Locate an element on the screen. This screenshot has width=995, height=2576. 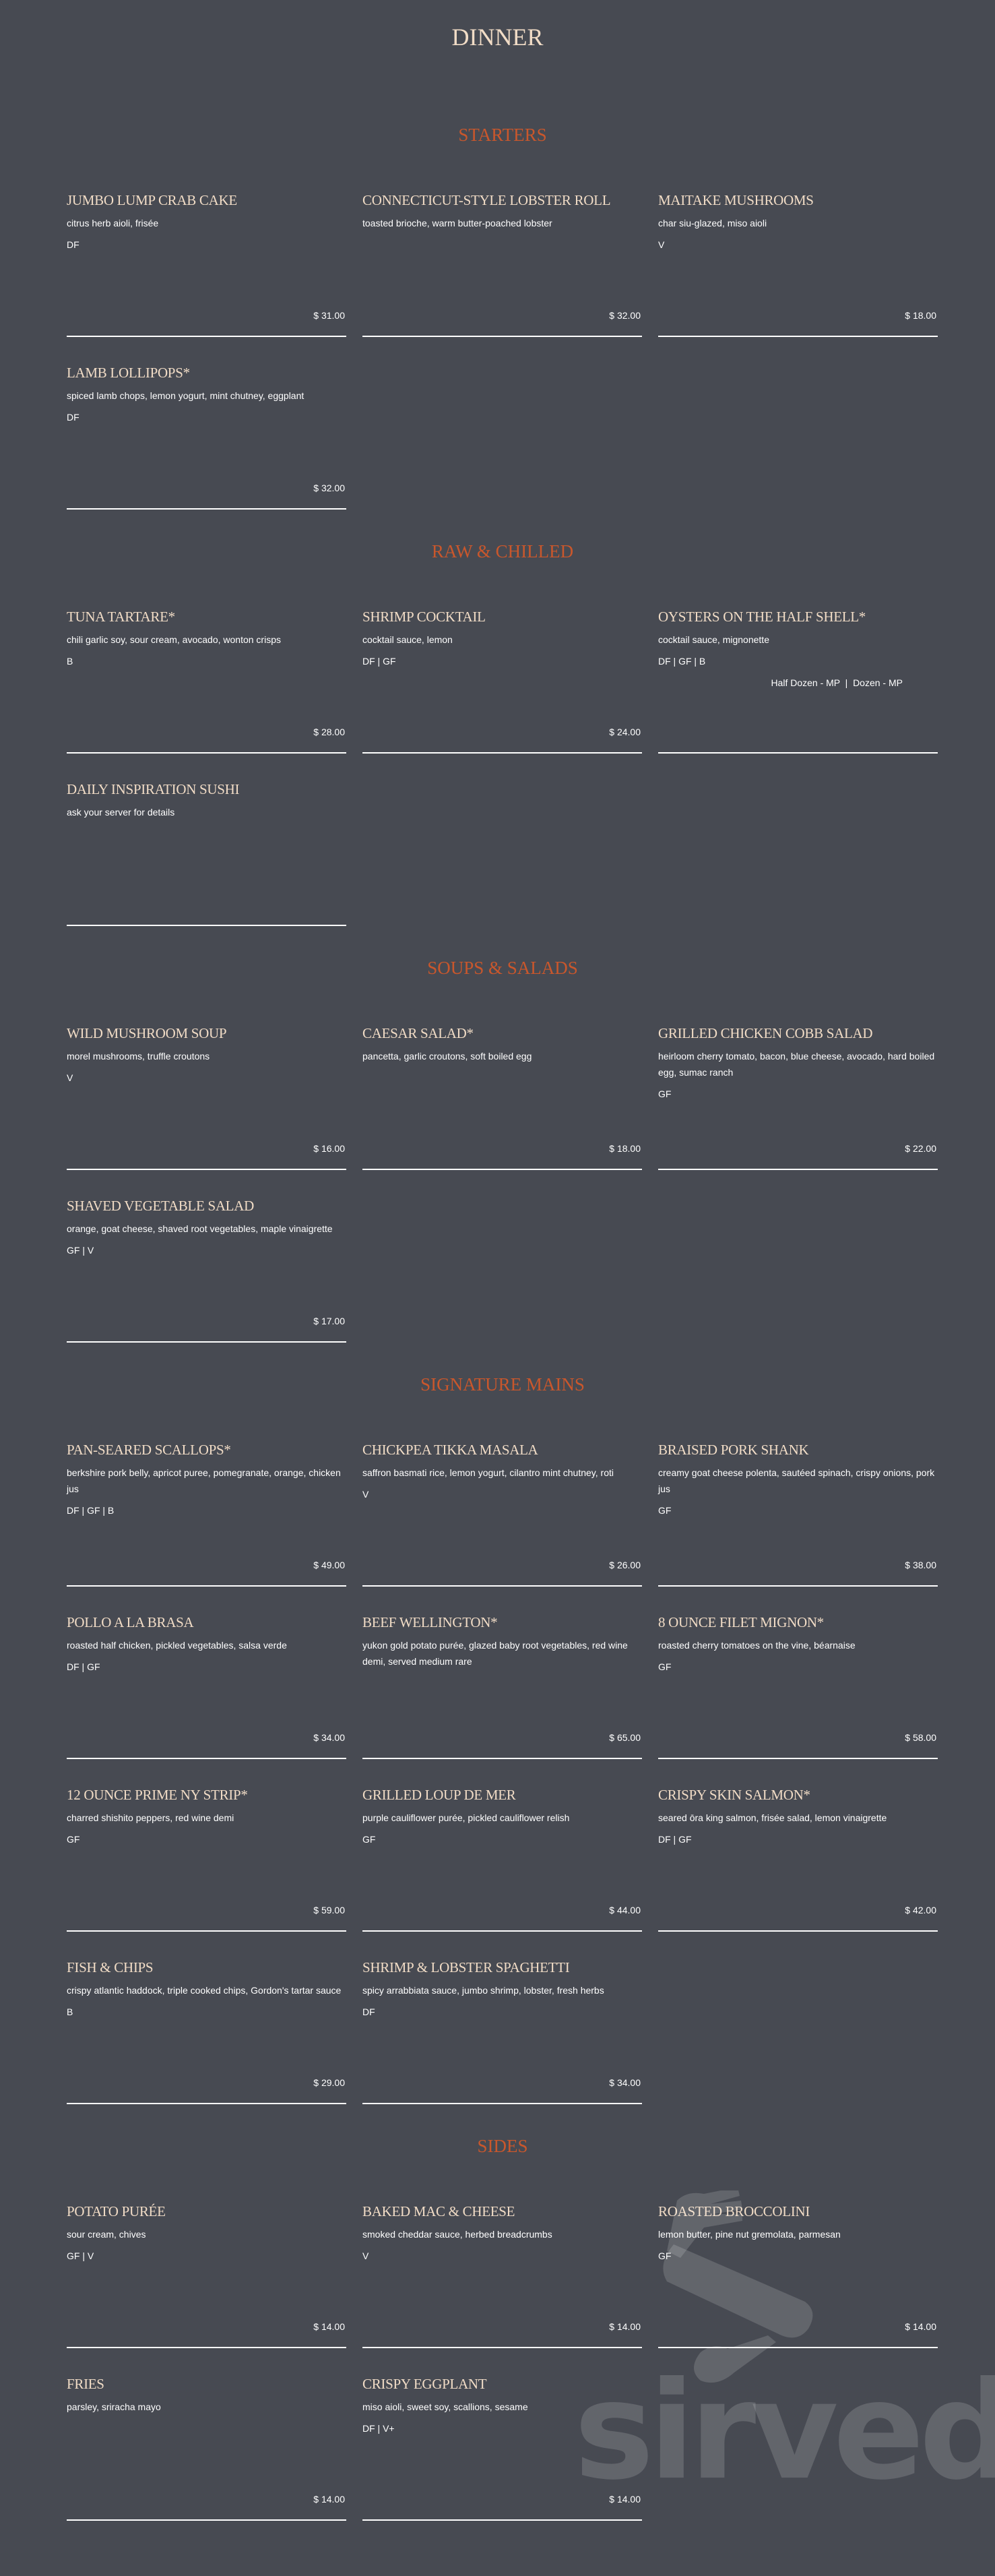
item-price: $ 16.00 is located at coordinates (329, 1149).